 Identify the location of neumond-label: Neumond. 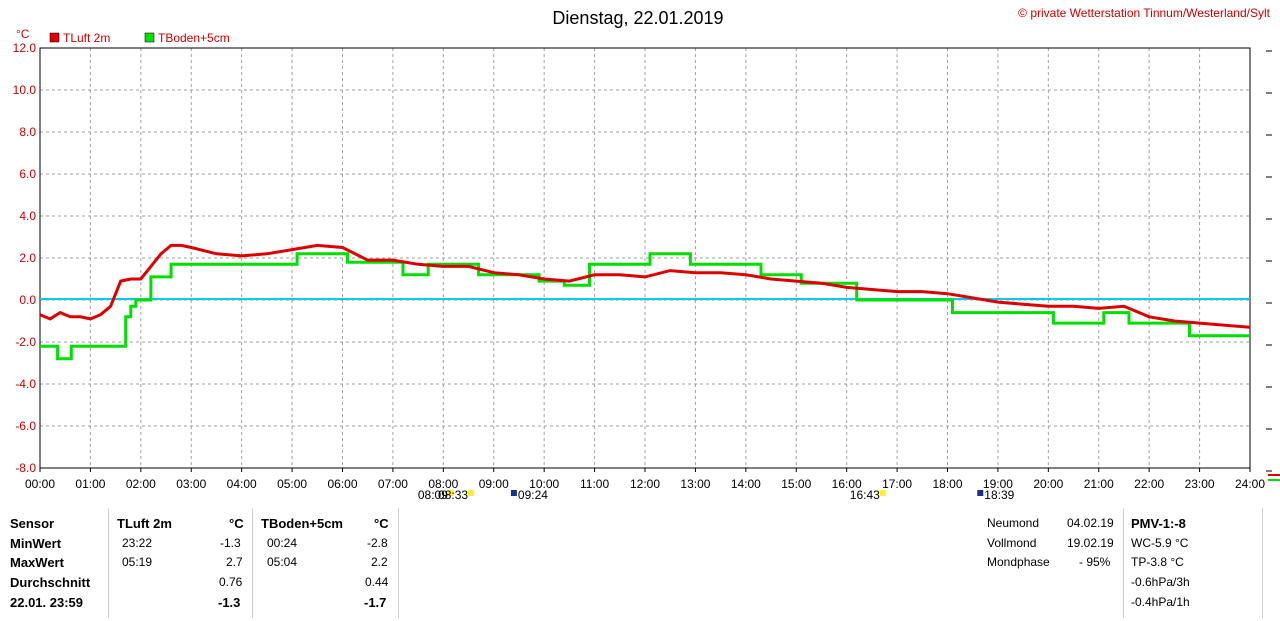
(1013, 523).